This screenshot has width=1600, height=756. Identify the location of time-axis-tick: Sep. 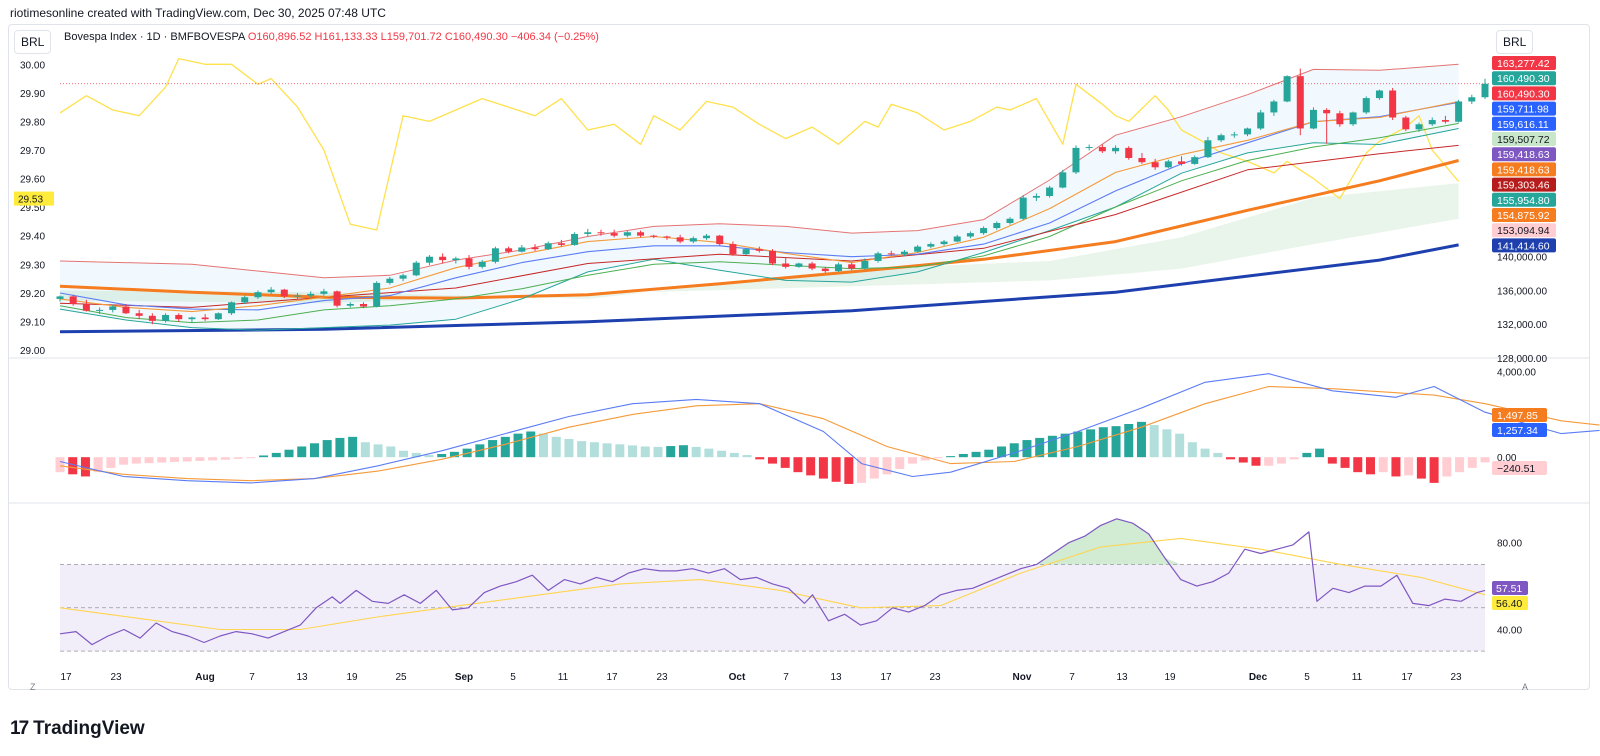
(464, 677).